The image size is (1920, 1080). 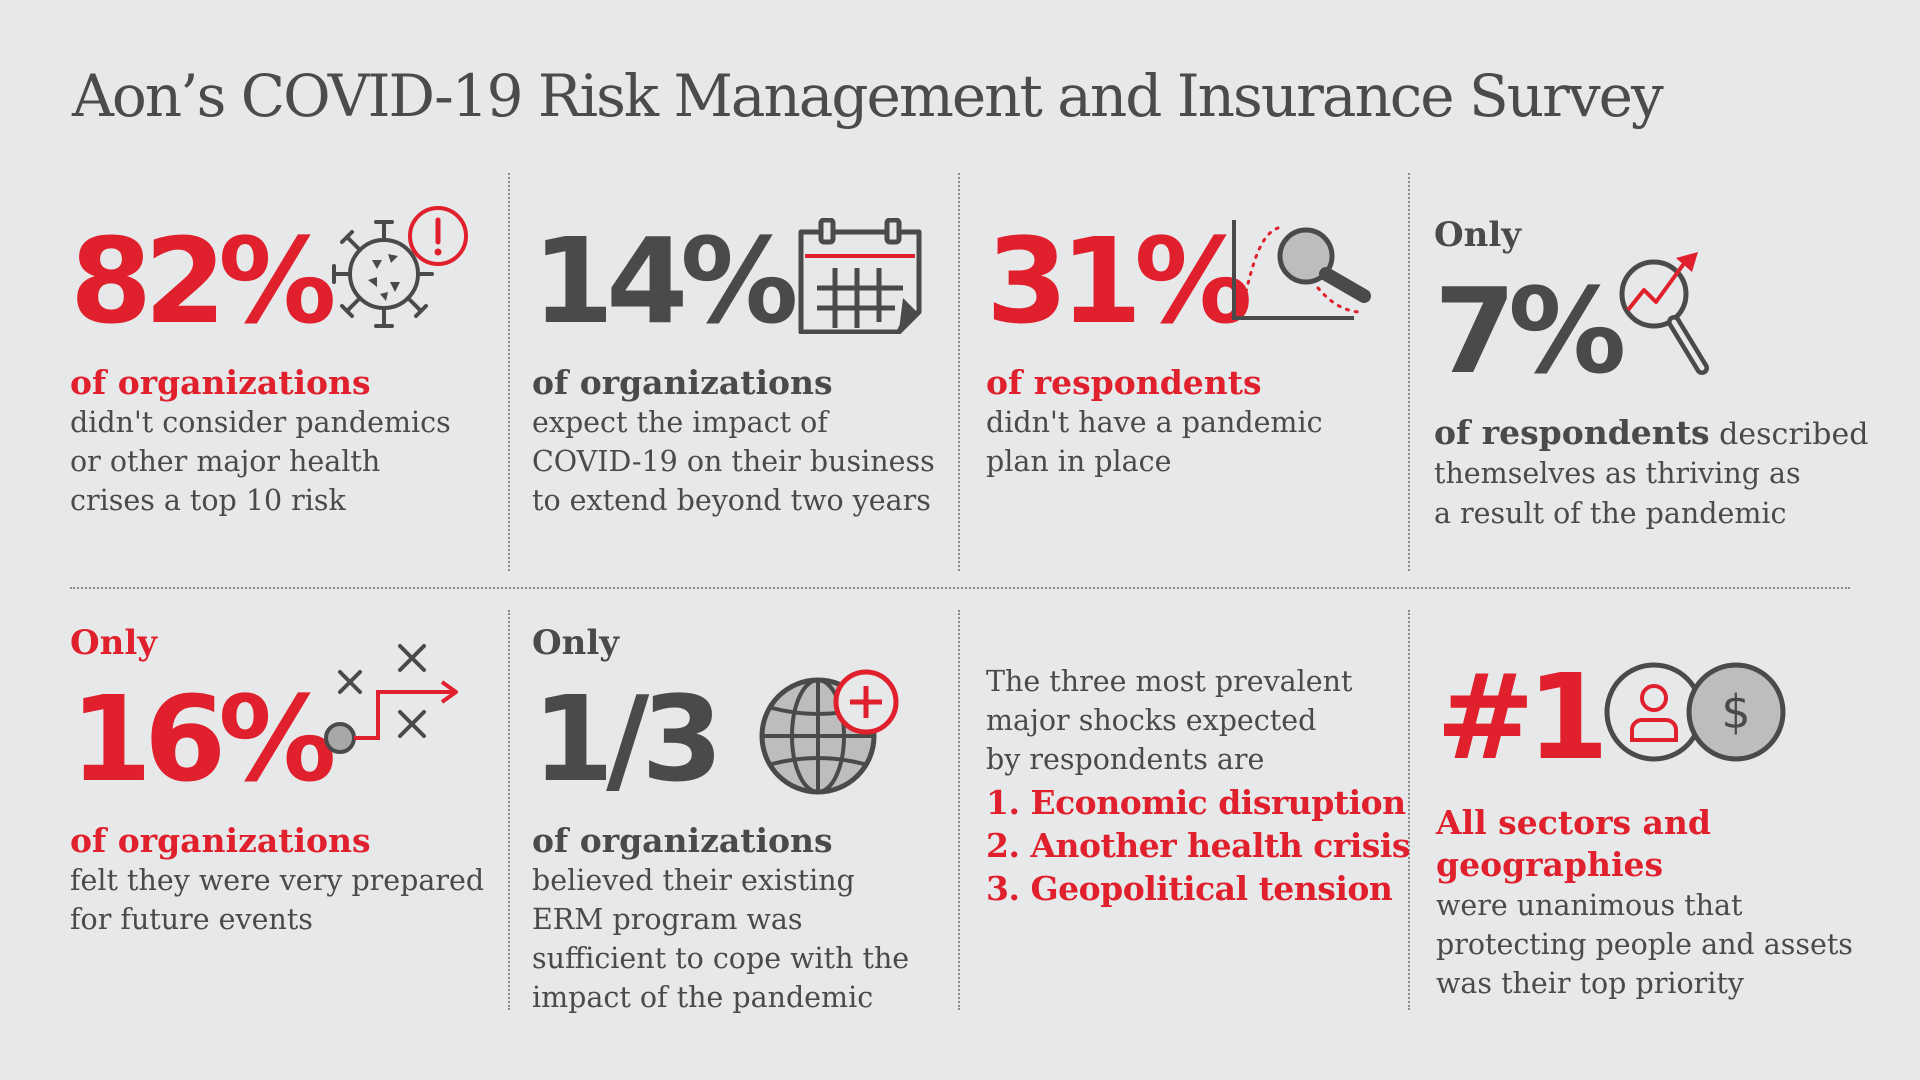 What do you see at coordinates (1198, 845) in the screenshot?
I see `shock-item: 2. Another health crisis` at bounding box center [1198, 845].